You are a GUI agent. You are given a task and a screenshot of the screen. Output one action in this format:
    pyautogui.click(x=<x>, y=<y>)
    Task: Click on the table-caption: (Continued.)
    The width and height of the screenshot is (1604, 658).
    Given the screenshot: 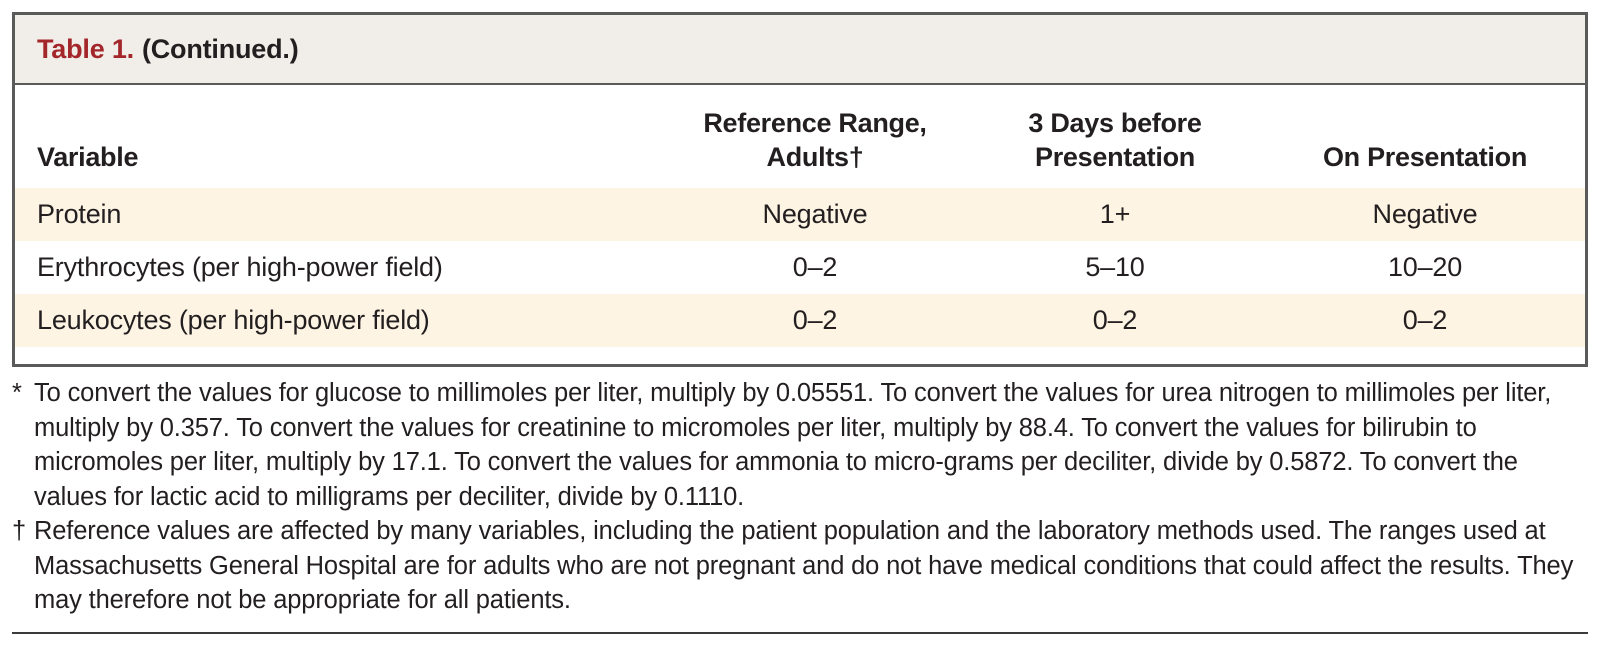 What is the action you would take?
    pyautogui.click(x=220, y=48)
    